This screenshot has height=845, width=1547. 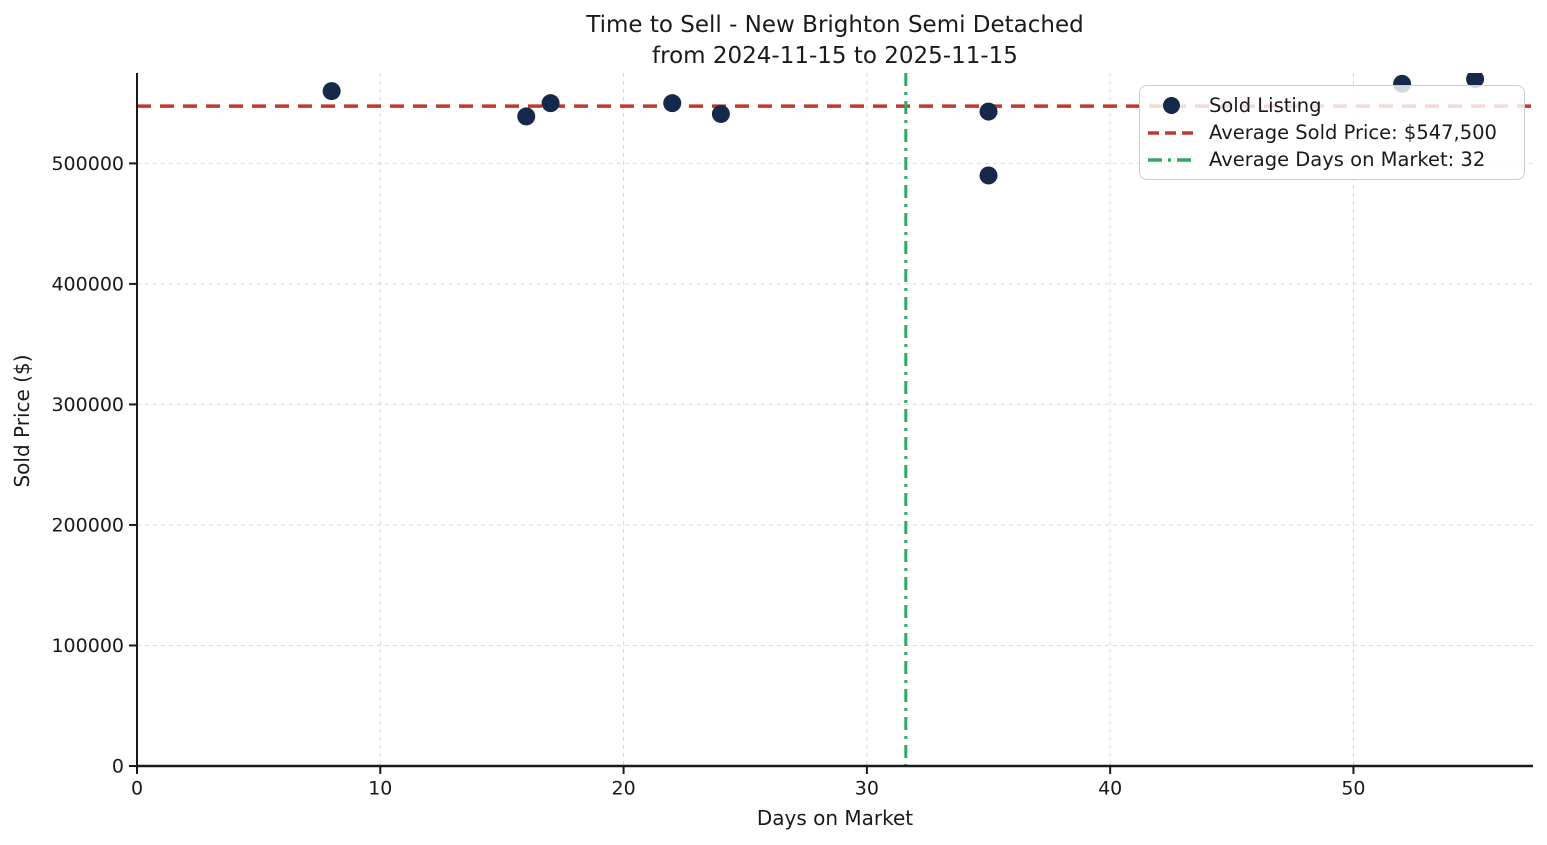 I want to click on avg-price-dashed-line-icon, so click(x=1171, y=133).